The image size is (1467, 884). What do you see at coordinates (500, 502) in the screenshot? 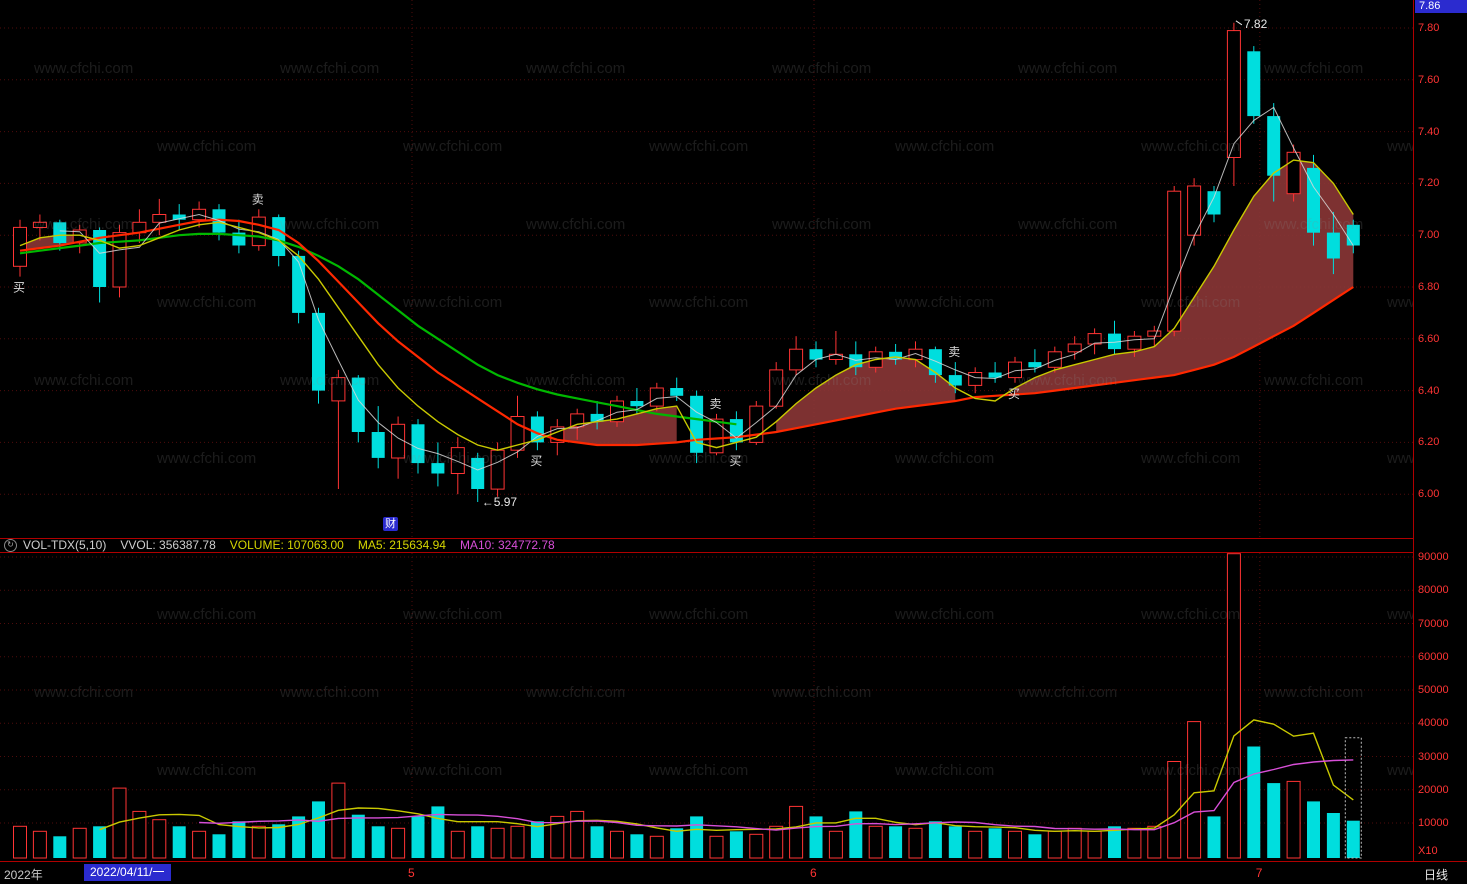
I see `low-price-annotation: ←5.97` at bounding box center [500, 502].